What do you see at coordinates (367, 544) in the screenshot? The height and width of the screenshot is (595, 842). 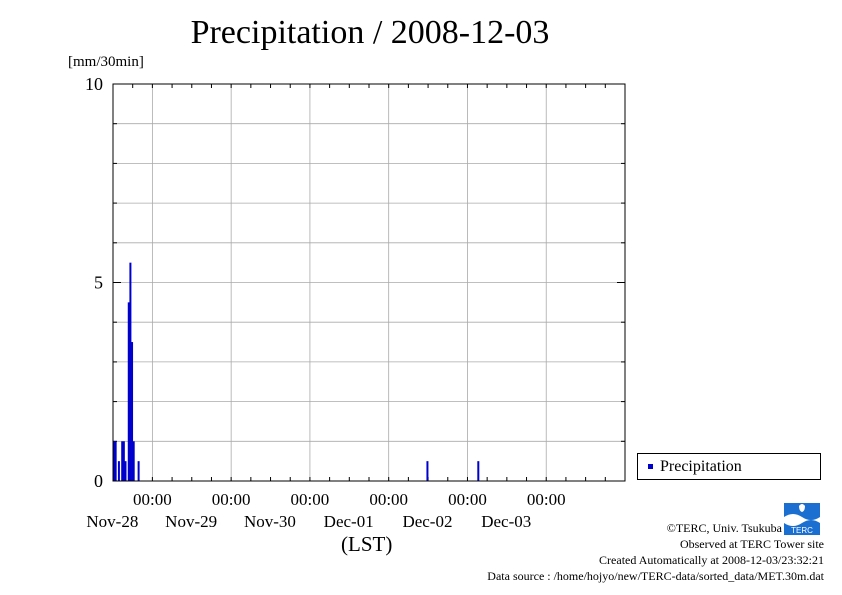 I see `x-axis-label: (LST)` at bounding box center [367, 544].